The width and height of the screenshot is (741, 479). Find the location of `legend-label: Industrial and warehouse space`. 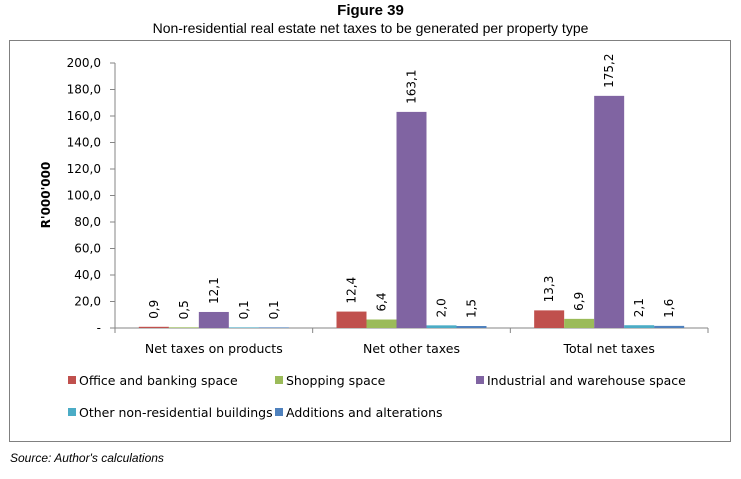

legend-label: Industrial and warehouse space is located at coordinates (586, 380).